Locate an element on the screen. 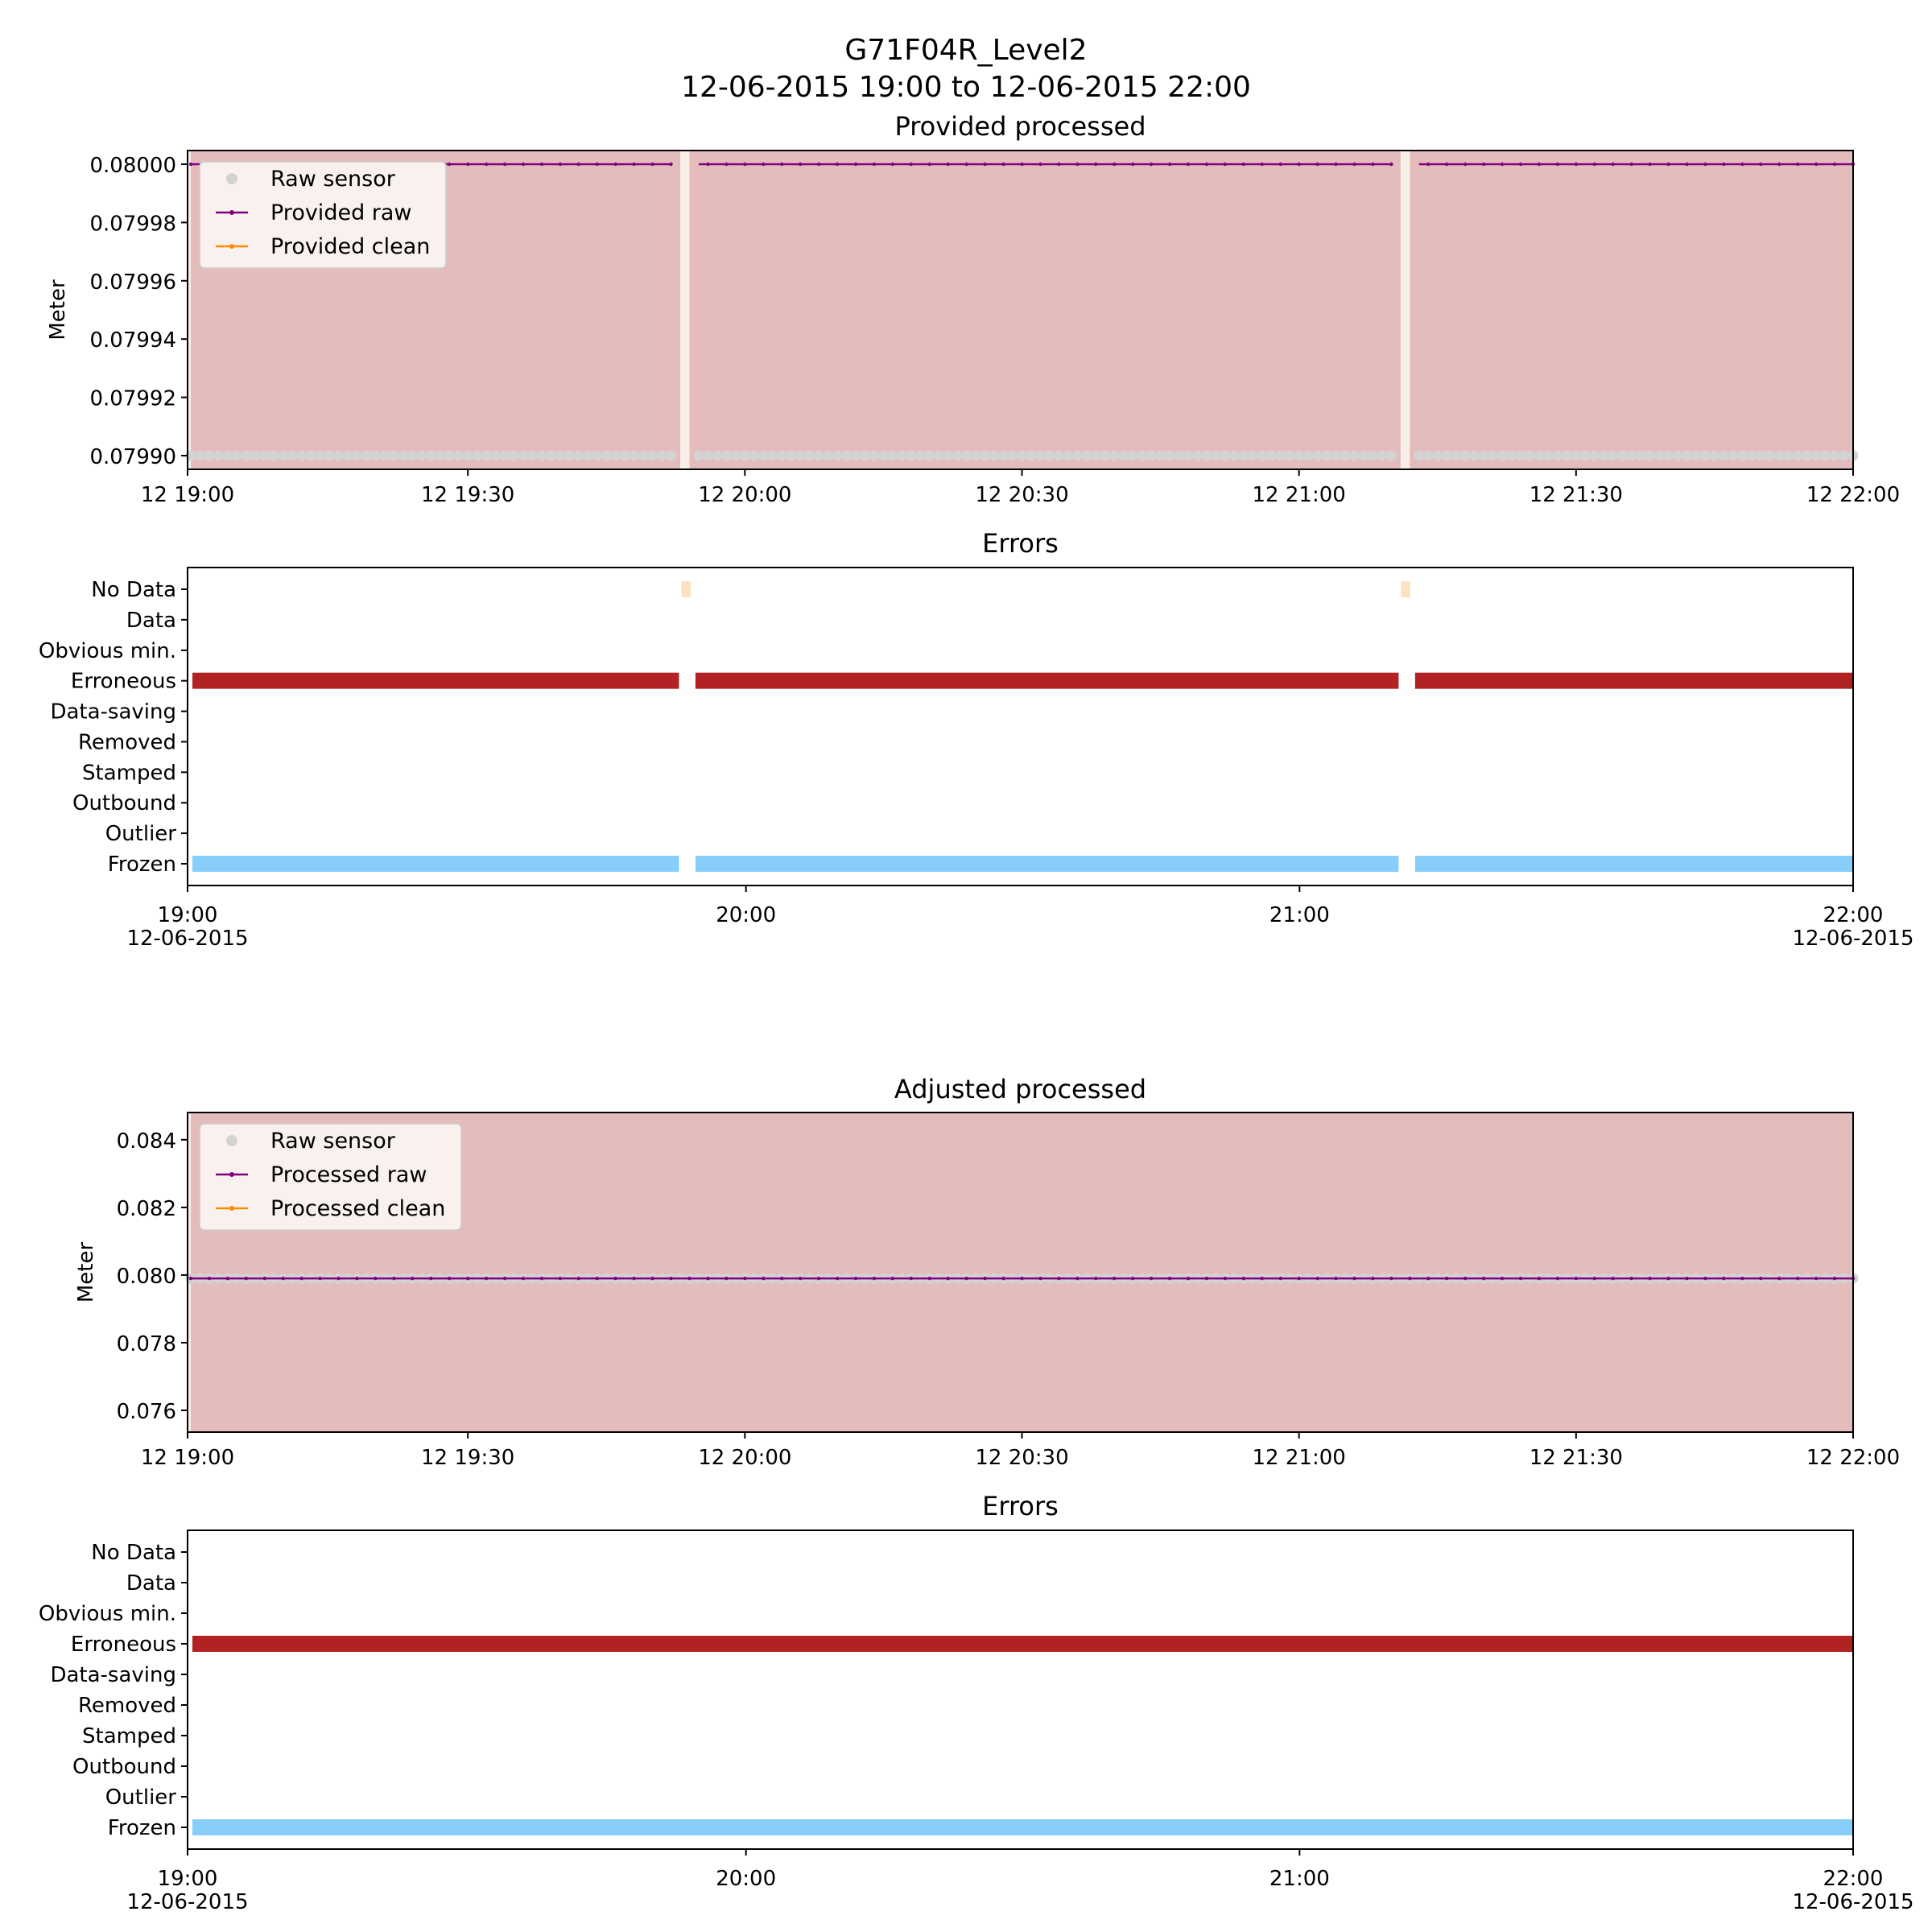 Image resolution: width=1932 pixels, height=1932 pixels. provided-errors-category-label: Removed is located at coordinates (127, 742).